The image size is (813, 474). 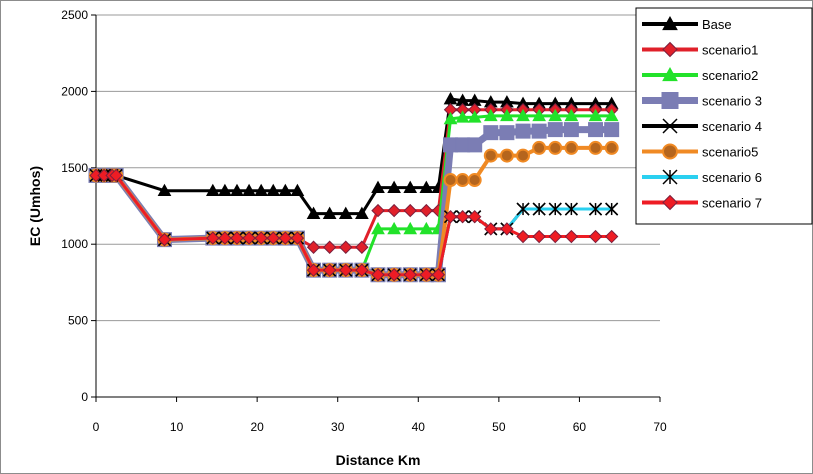 What do you see at coordinates (499, 427) in the screenshot?
I see `x-tick-label: 50` at bounding box center [499, 427].